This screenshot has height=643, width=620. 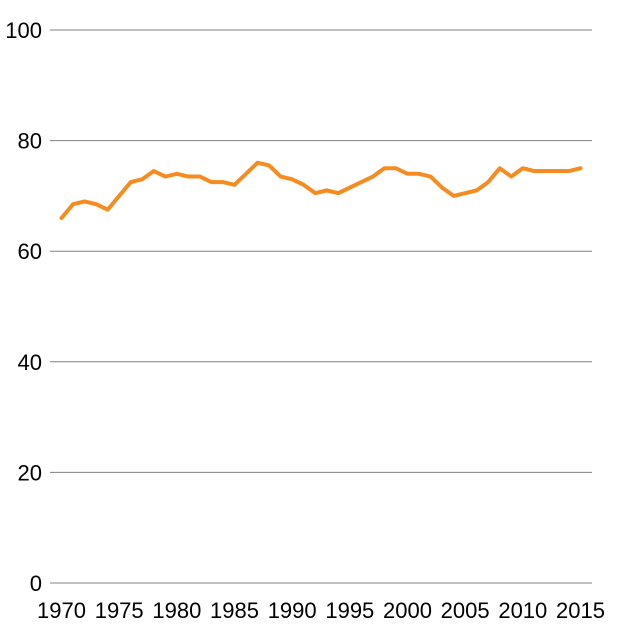 What do you see at coordinates (234, 610) in the screenshot?
I see `x-tick-label: 1985` at bounding box center [234, 610].